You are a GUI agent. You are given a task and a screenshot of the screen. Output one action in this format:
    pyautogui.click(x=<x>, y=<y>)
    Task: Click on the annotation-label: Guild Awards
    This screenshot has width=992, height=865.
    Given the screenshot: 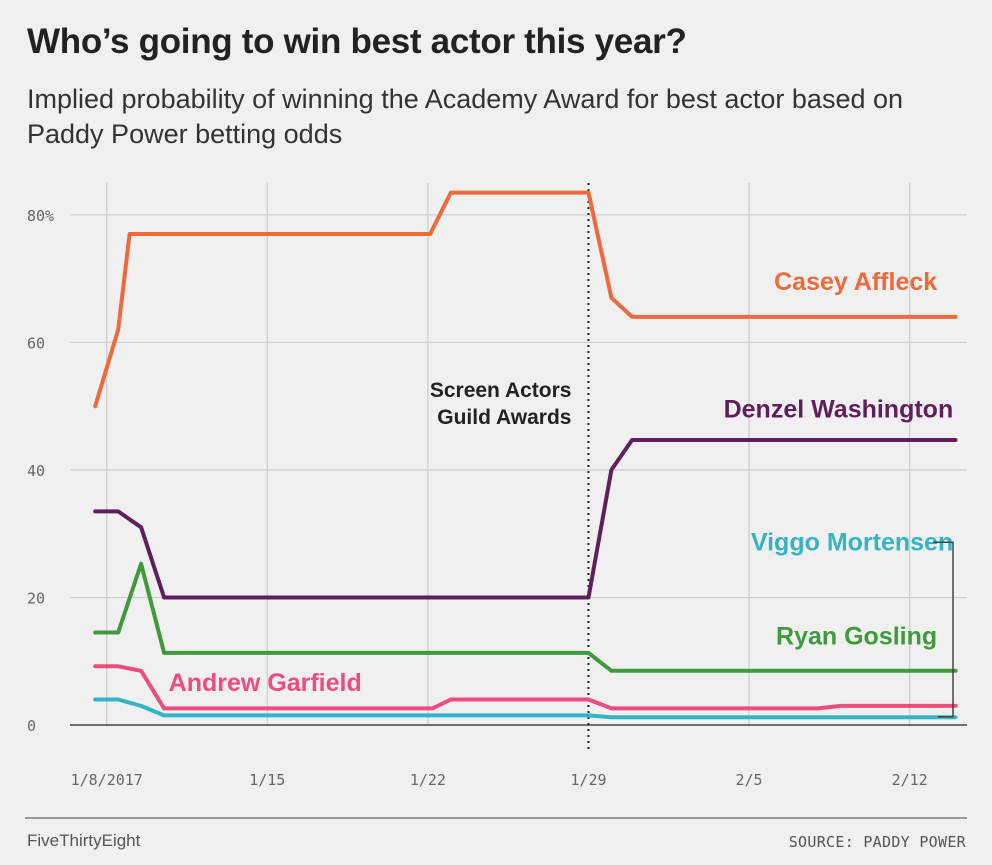 What is the action you would take?
    pyautogui.click(x=504, y=417)
    